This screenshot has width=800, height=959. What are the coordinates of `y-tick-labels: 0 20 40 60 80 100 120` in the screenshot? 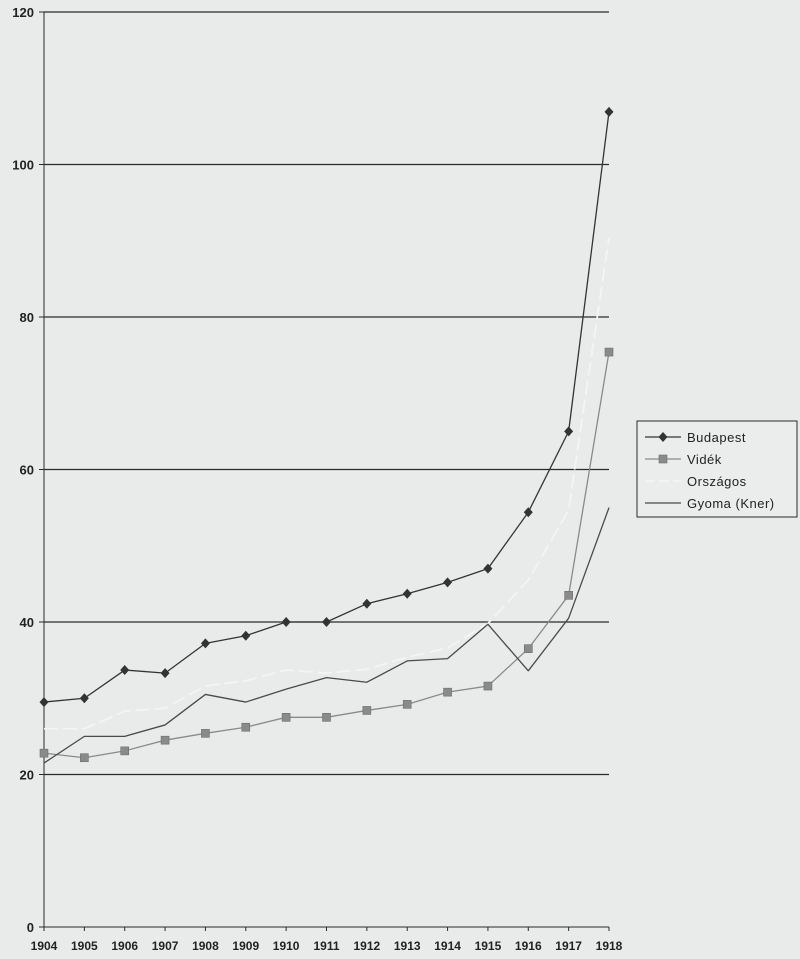 It's located at (23, 470).